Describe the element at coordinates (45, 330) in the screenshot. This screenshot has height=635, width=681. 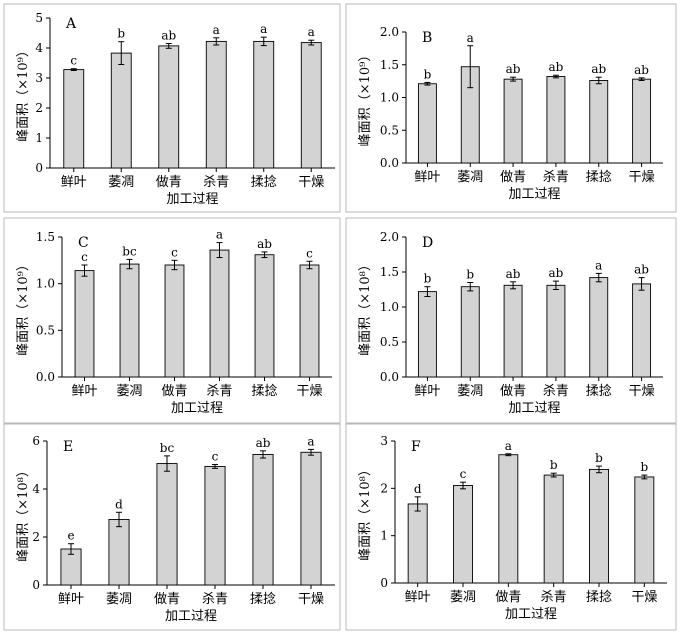
I see `y-tick-label: 0.5` at that location.